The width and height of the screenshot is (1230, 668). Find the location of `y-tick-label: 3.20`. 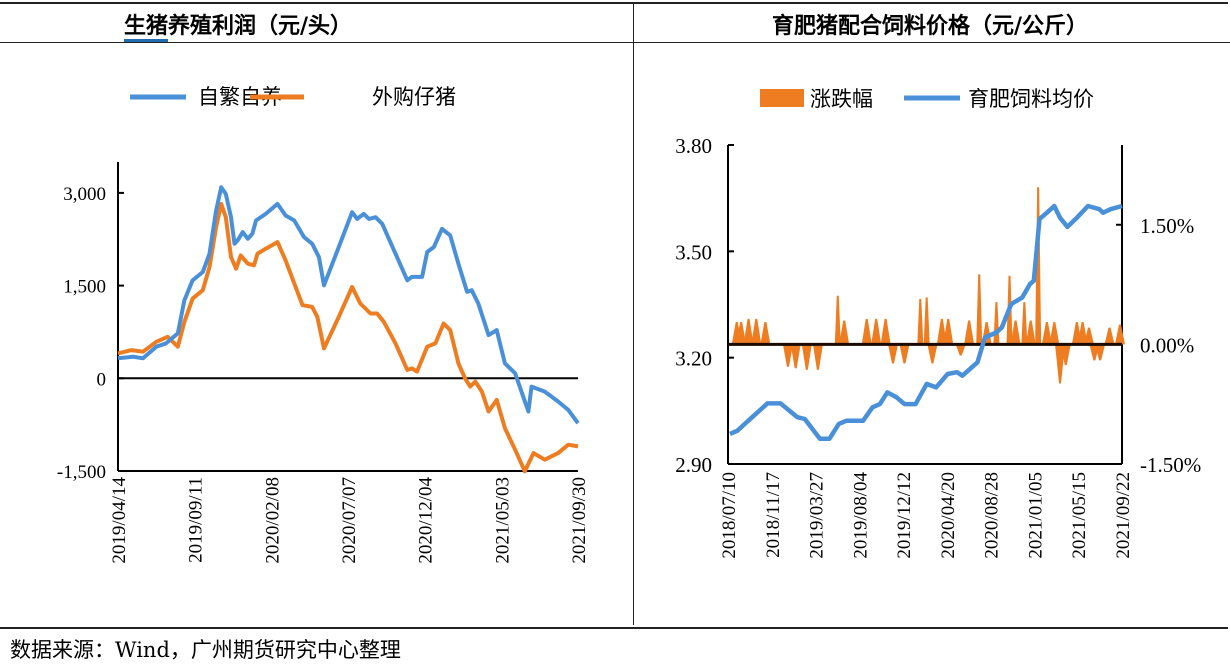

y-tick-label: 3.20 is located at coordinates (693, 359).